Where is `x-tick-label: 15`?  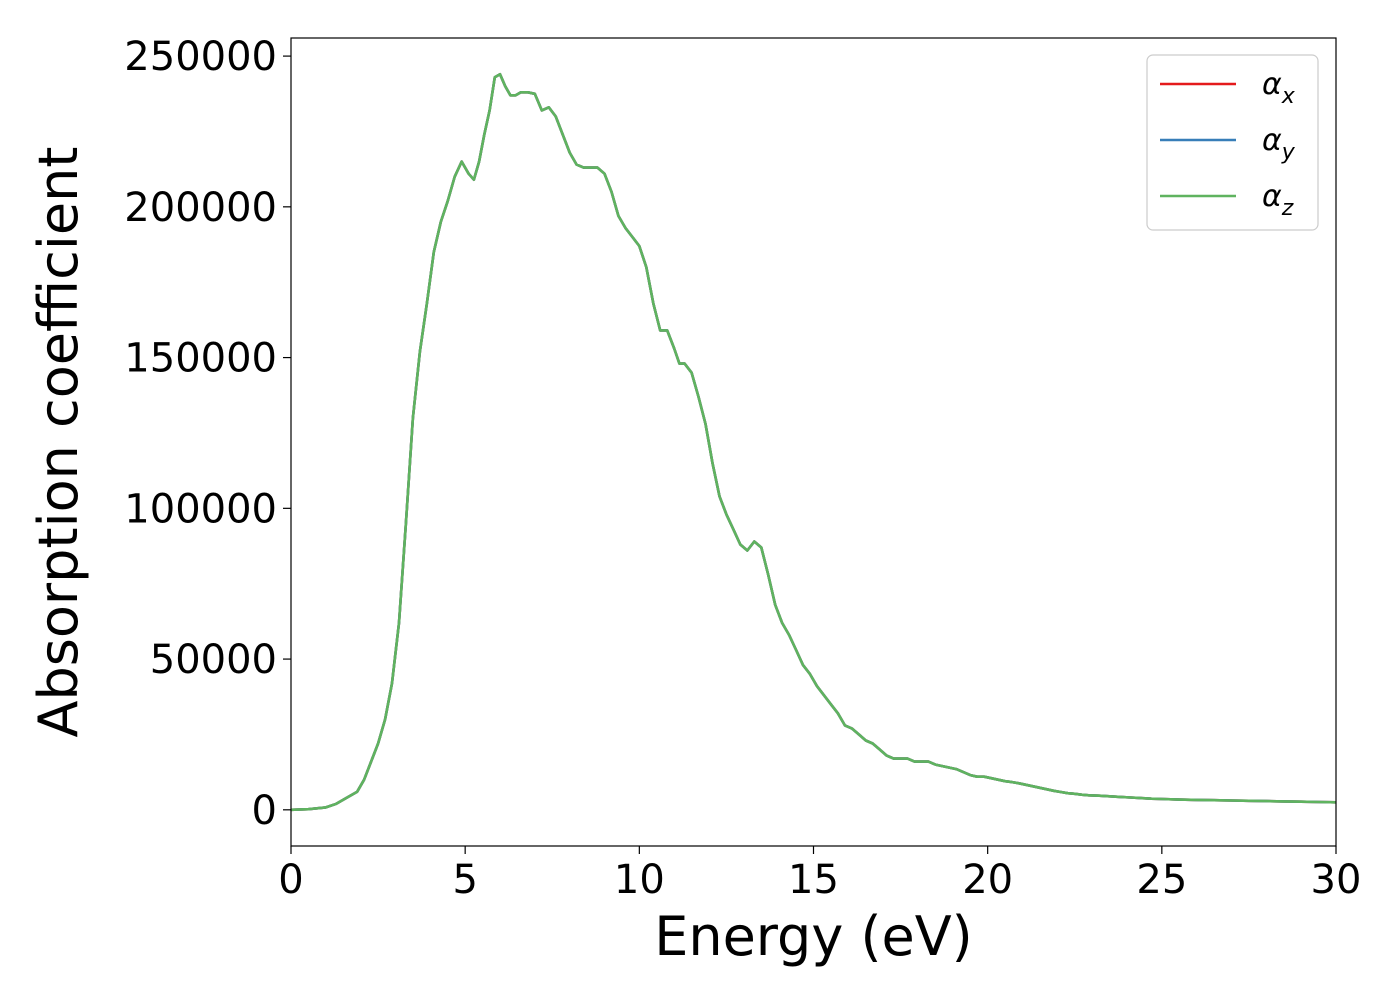 x-tick-label: 15 is located at coordinates (813, 880).